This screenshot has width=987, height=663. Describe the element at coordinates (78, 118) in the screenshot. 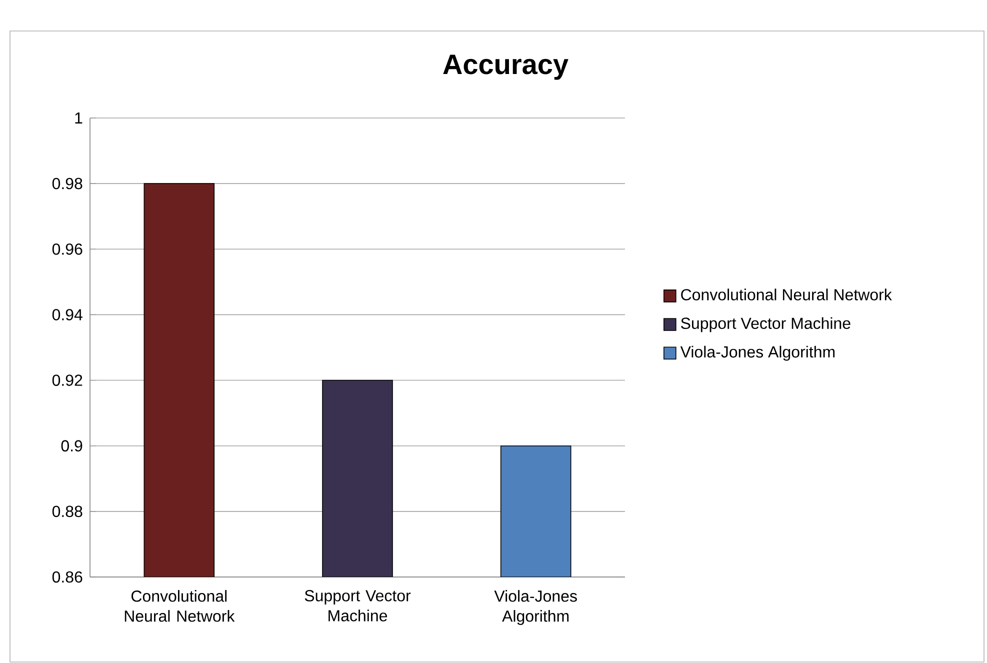

I see `y-tick-label: 1` at that location.